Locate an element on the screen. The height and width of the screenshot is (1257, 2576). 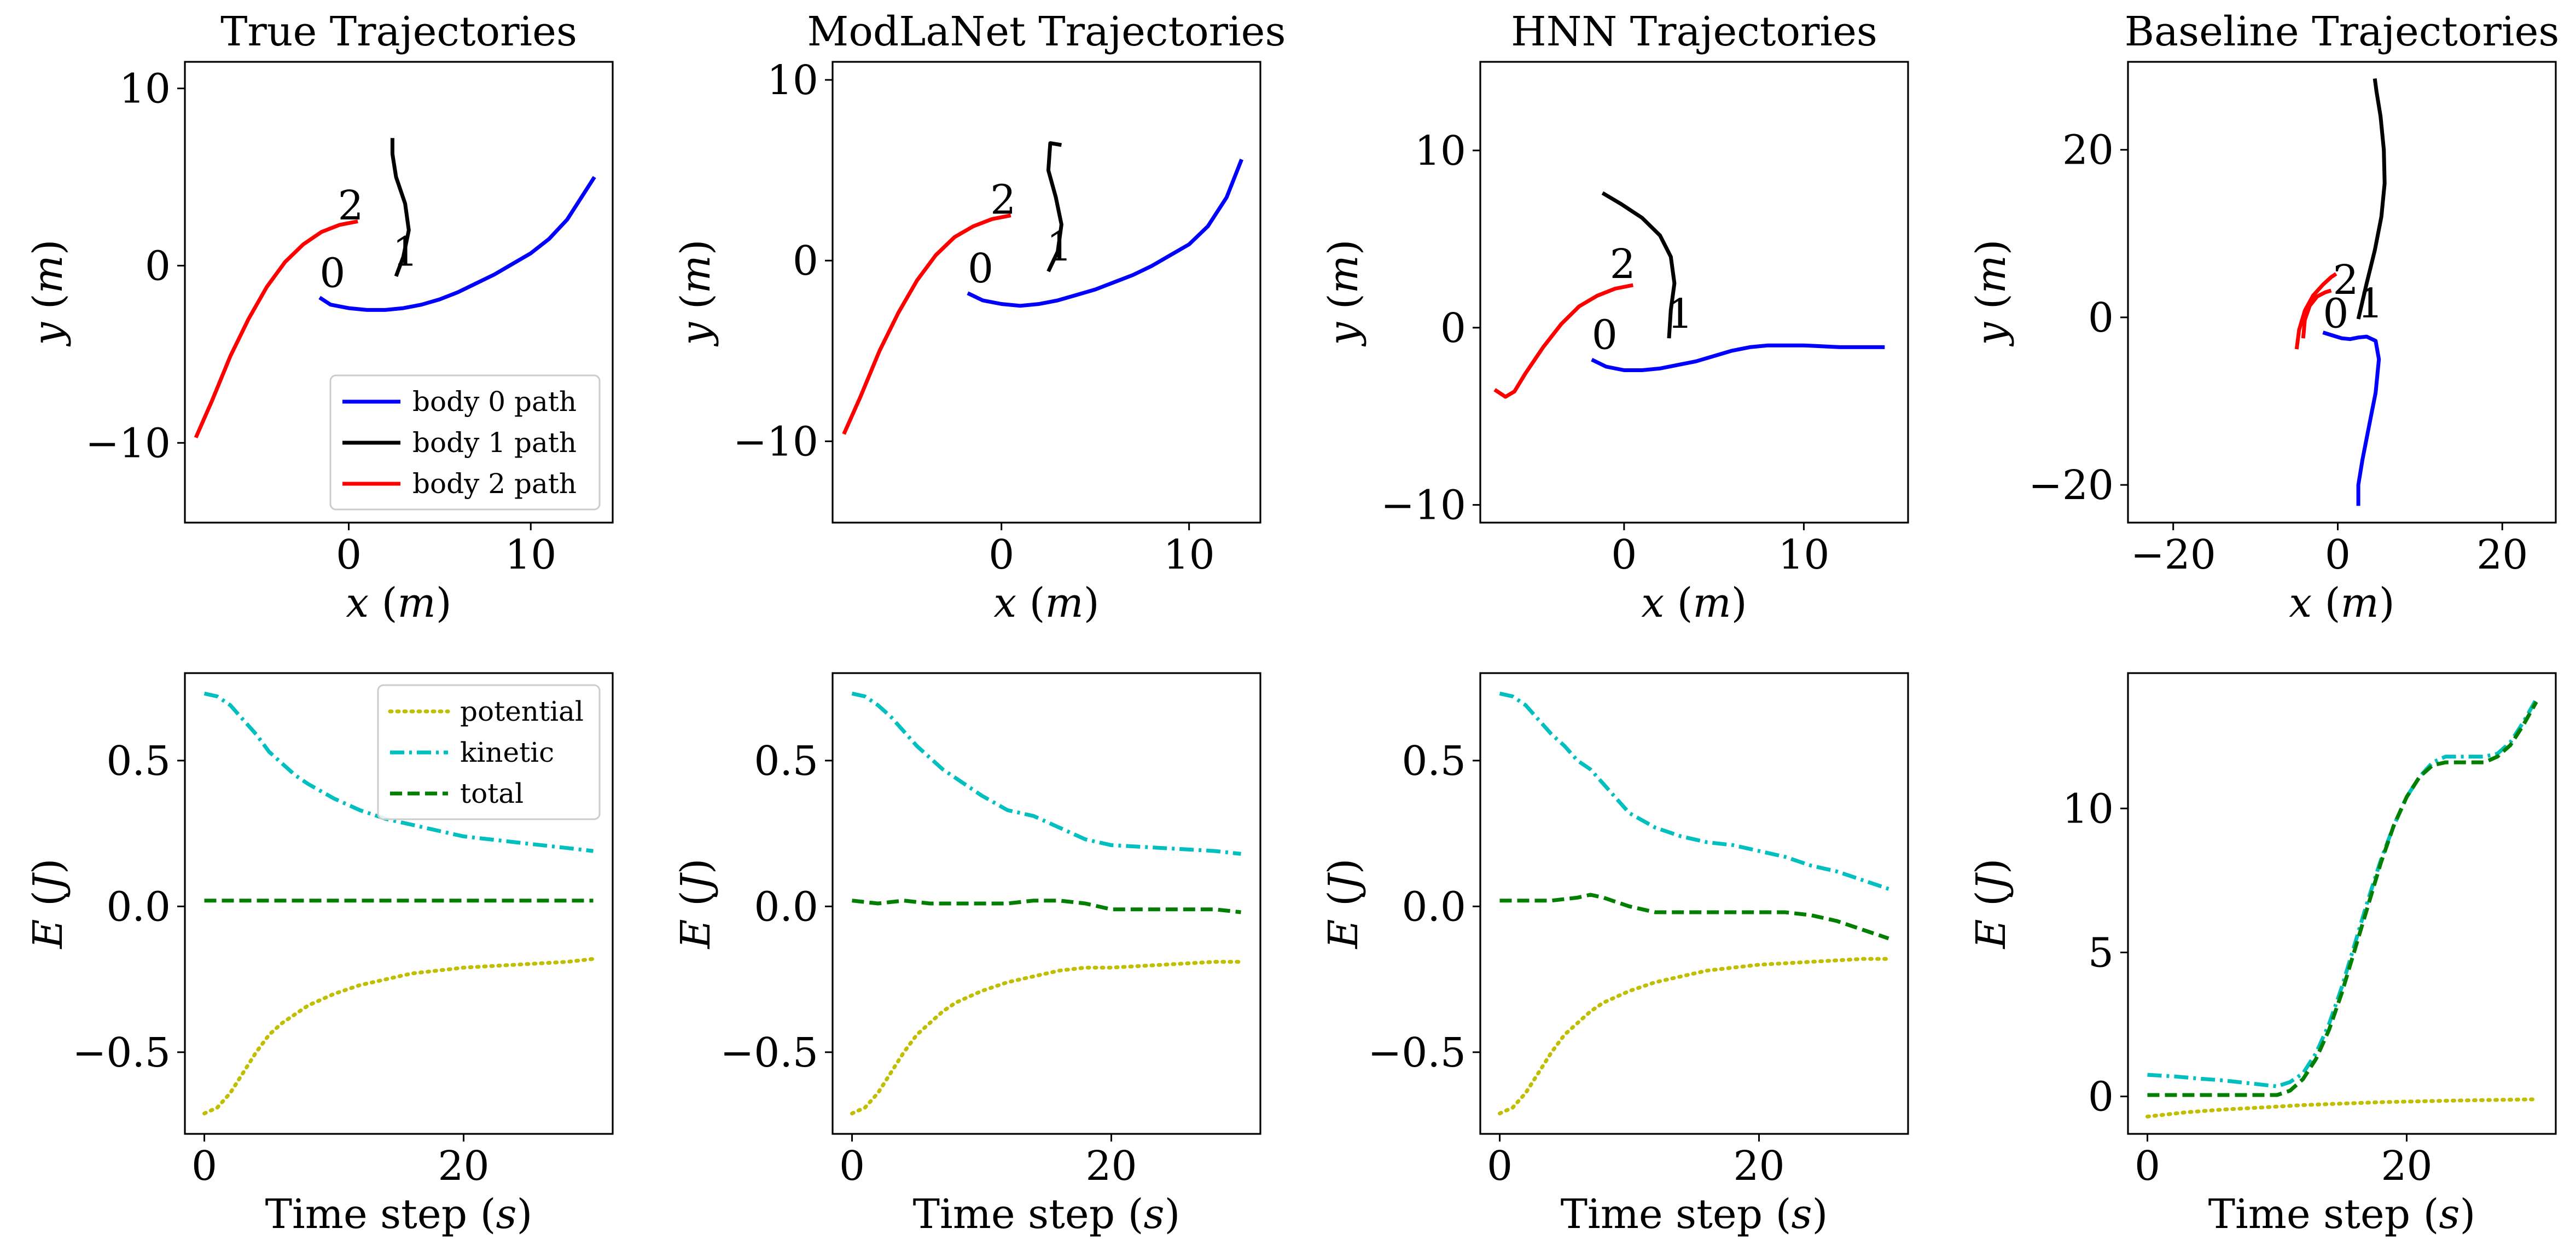
x-axis-label: Time step (s) is located at coordinates (2342, 1214).